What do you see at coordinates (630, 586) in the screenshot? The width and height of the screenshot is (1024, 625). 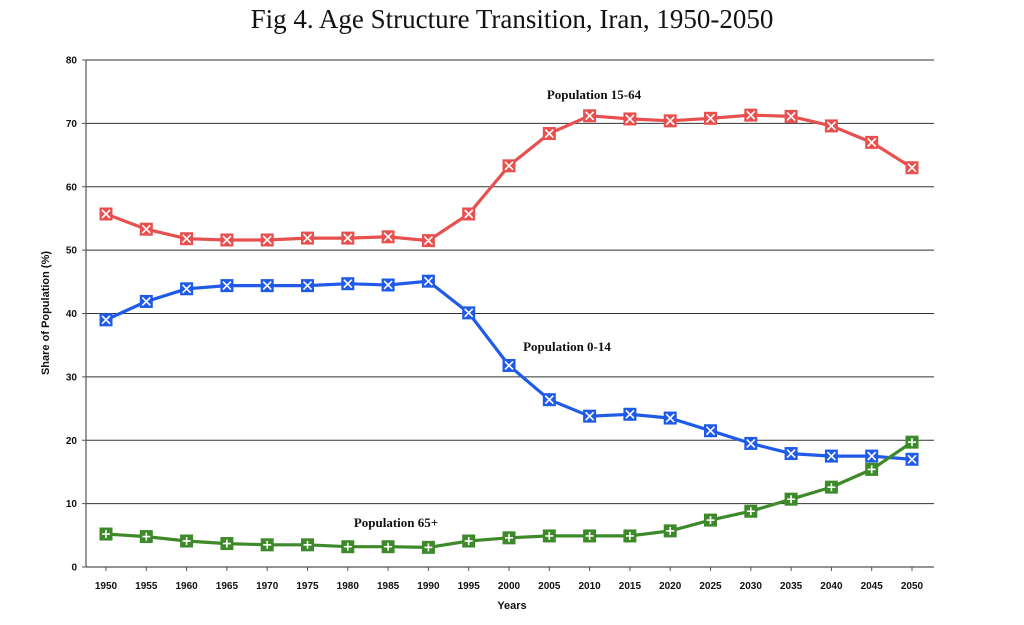 I see `x-tick-label: 2015` at bounding box center [630, 586].